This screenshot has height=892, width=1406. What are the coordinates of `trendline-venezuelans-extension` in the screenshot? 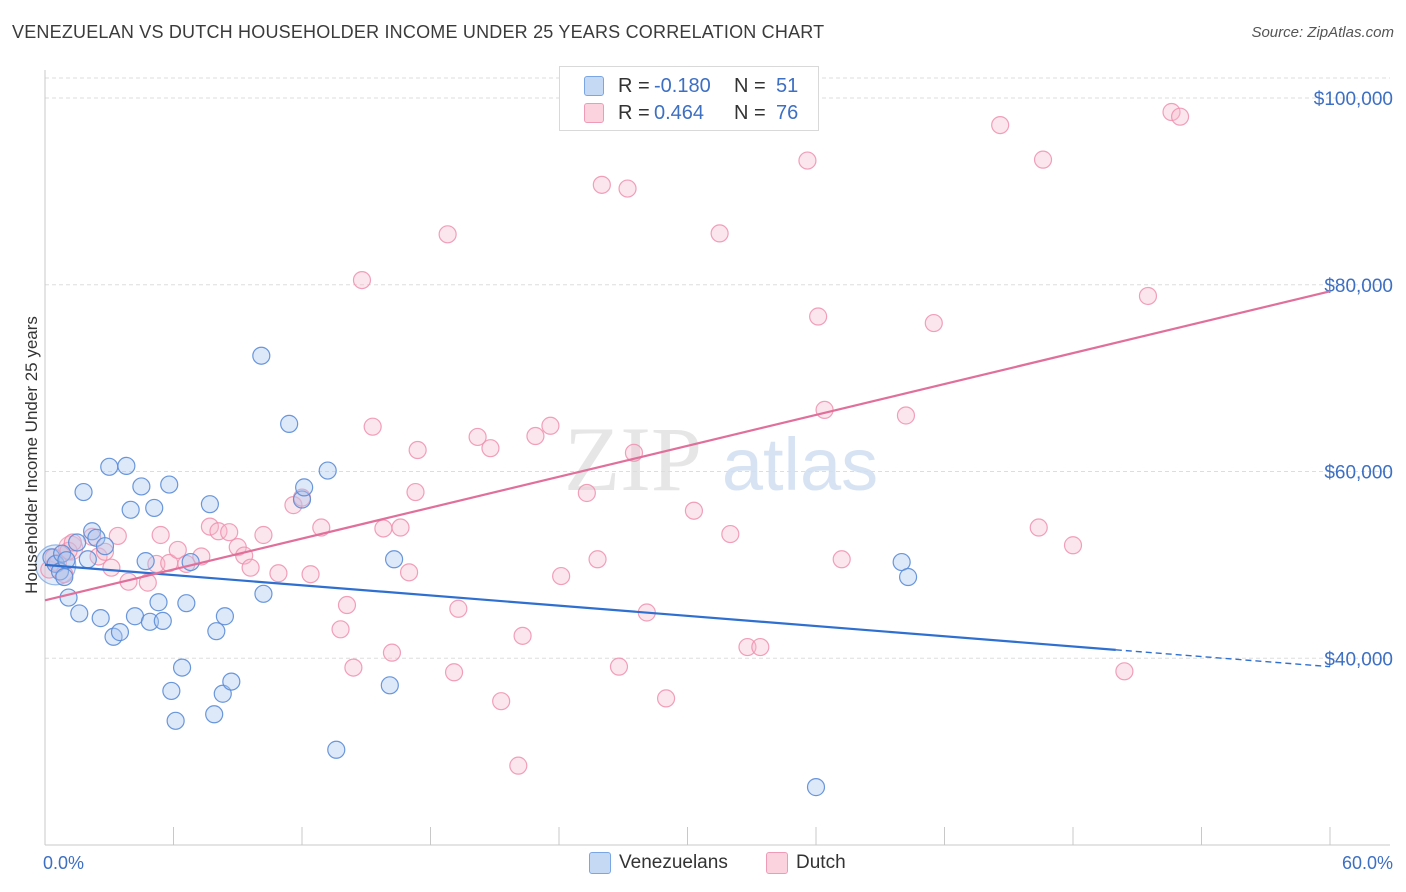 It's located at (1223, 658).